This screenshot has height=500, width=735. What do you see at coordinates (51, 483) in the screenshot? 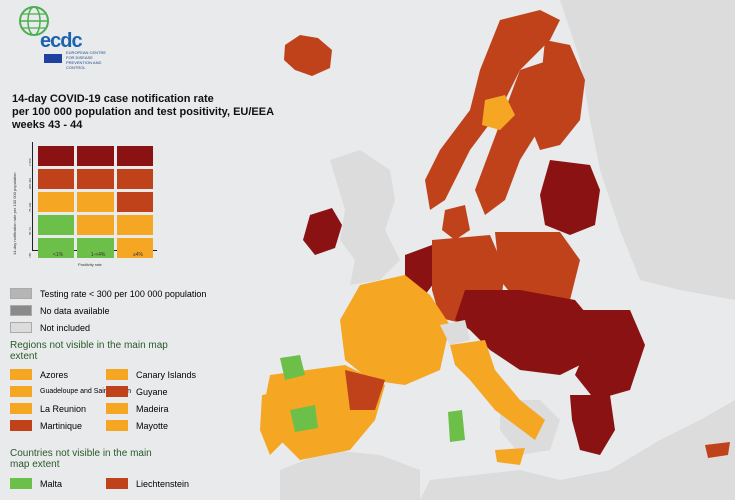
I see `country-label: Malta` at bounding box center [51, 483].